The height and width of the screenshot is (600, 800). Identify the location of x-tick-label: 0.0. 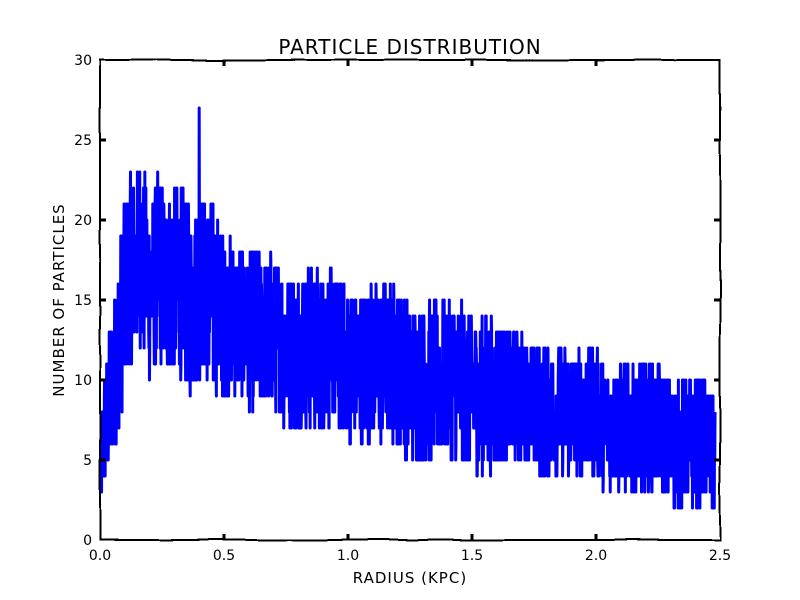
(100, 556).